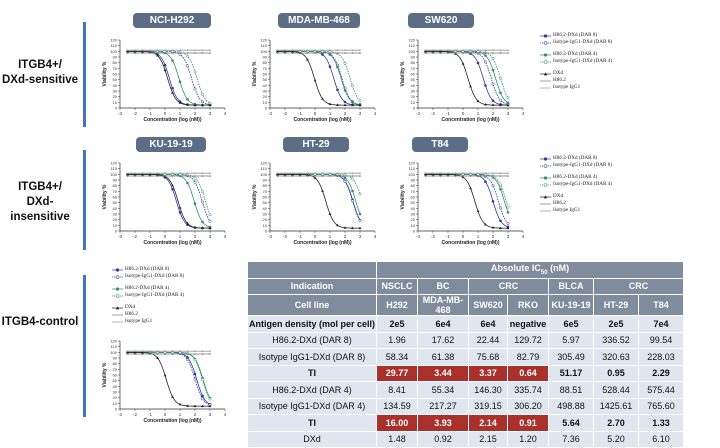  I want to click on table-cell: 5.20, so click(616, 439).